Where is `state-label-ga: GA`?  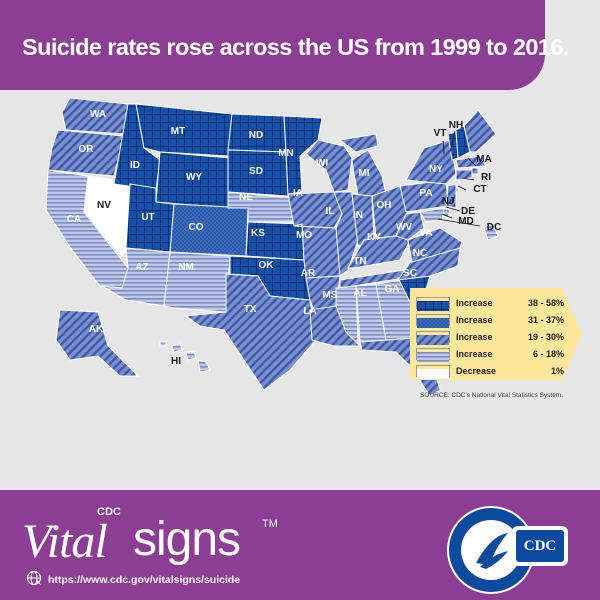
state-label-ga: GA is located at coordinates (392, 289).